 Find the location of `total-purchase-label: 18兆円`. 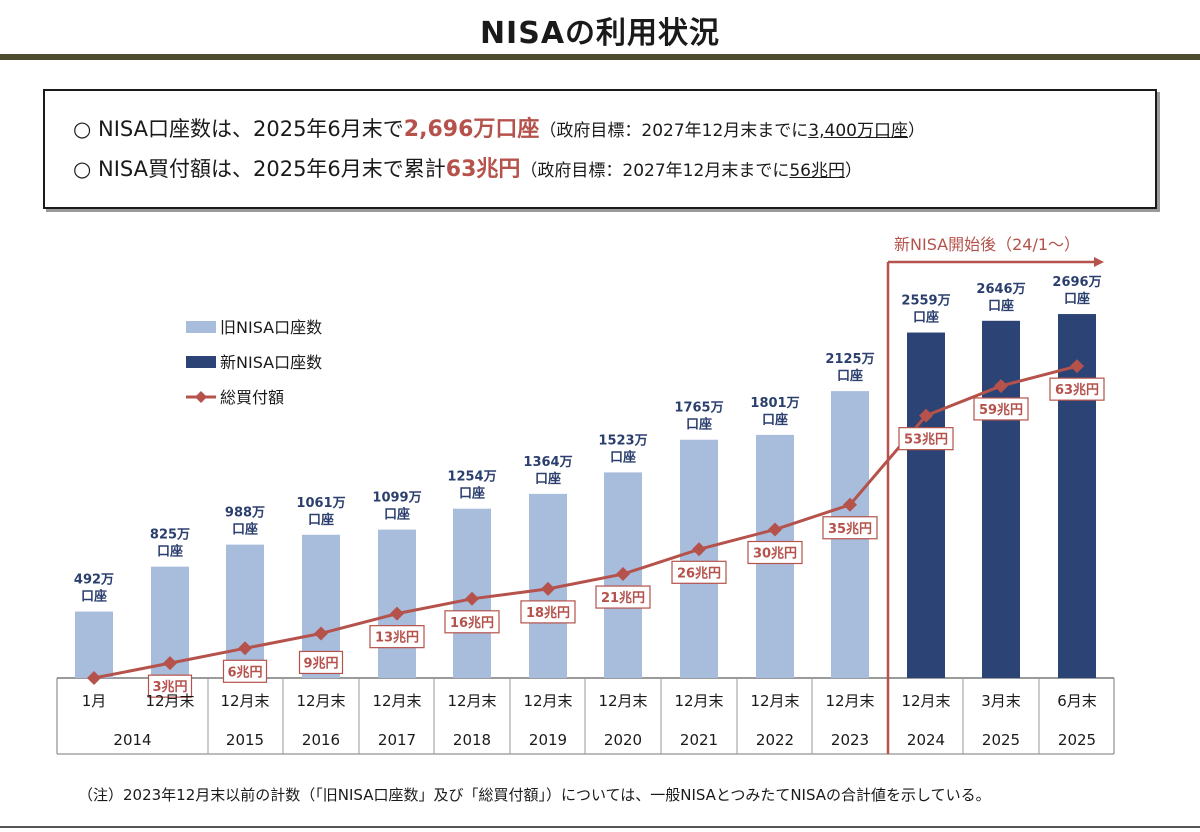

total-purchase-label: 18兆円 is located at coordinates (548, 613).